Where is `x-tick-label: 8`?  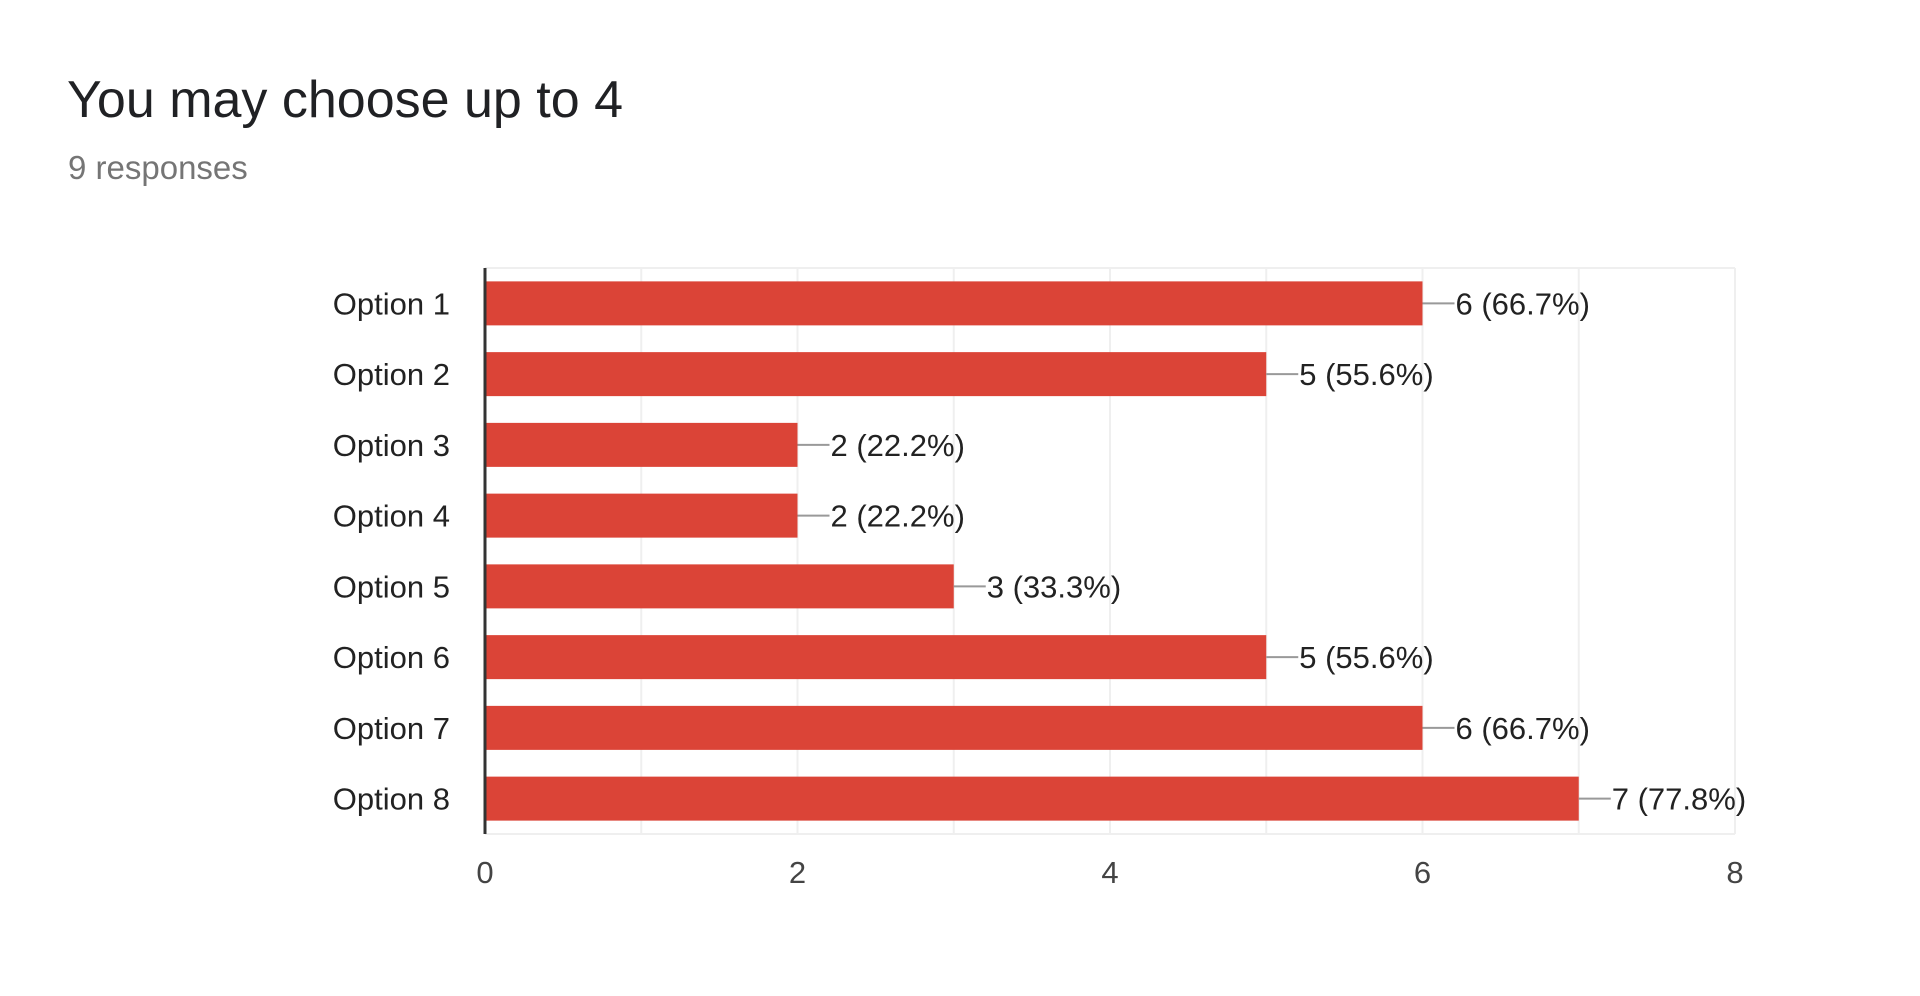
x-tick-label: 8 is located at coordinates (1734, 872).